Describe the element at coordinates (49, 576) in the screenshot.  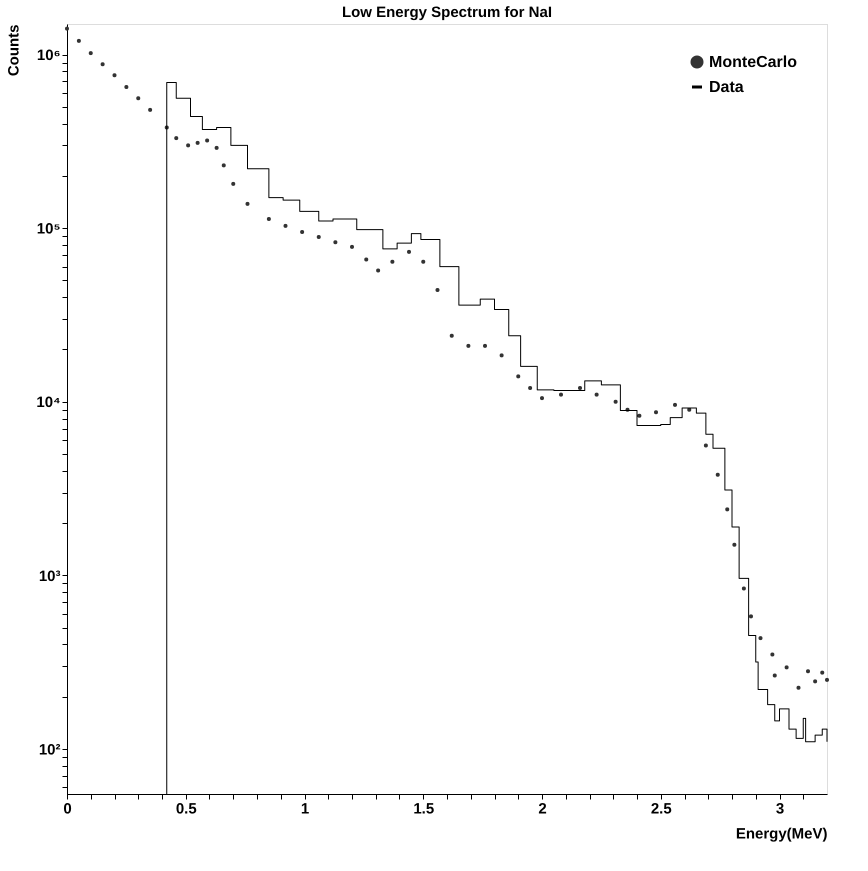
I see `y-tick-label: 10³` at that location.